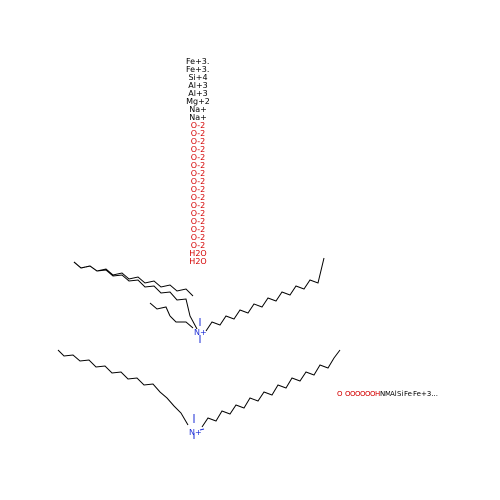 This screenshot has height=500, width=500. I want to click on ion-label: O, so click(340, 394).